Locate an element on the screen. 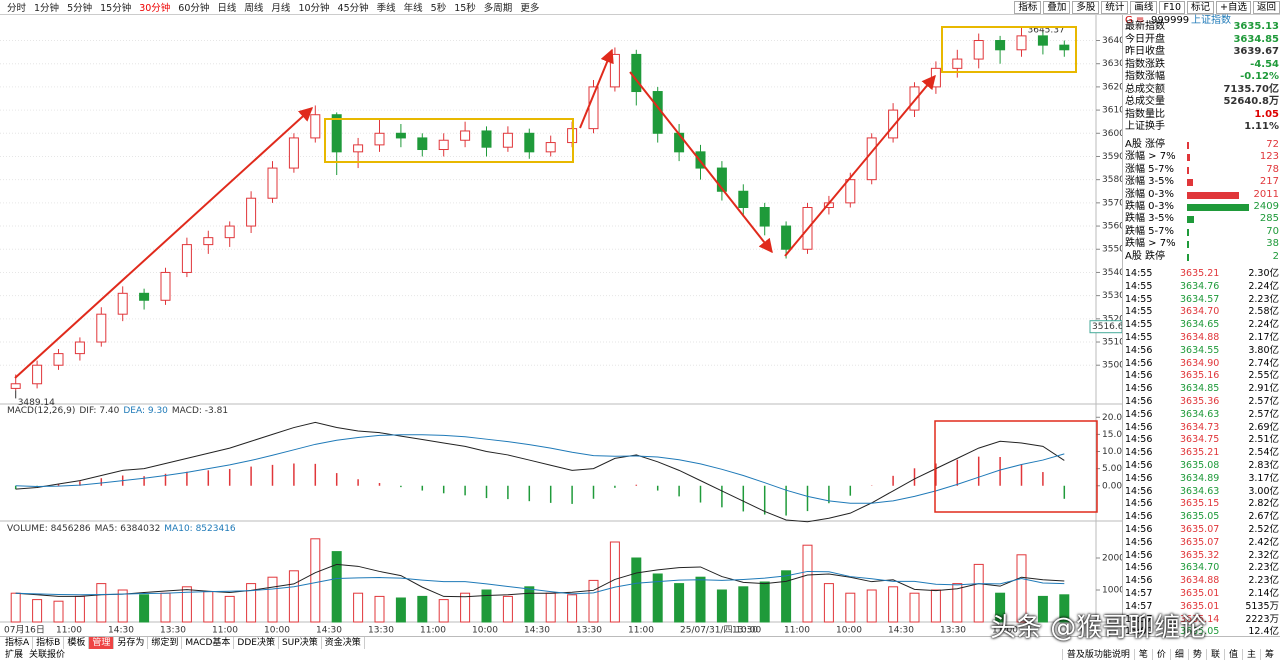 The image size is (1280, 660). period-tab: 更多 is located at coordinates (530, 8).